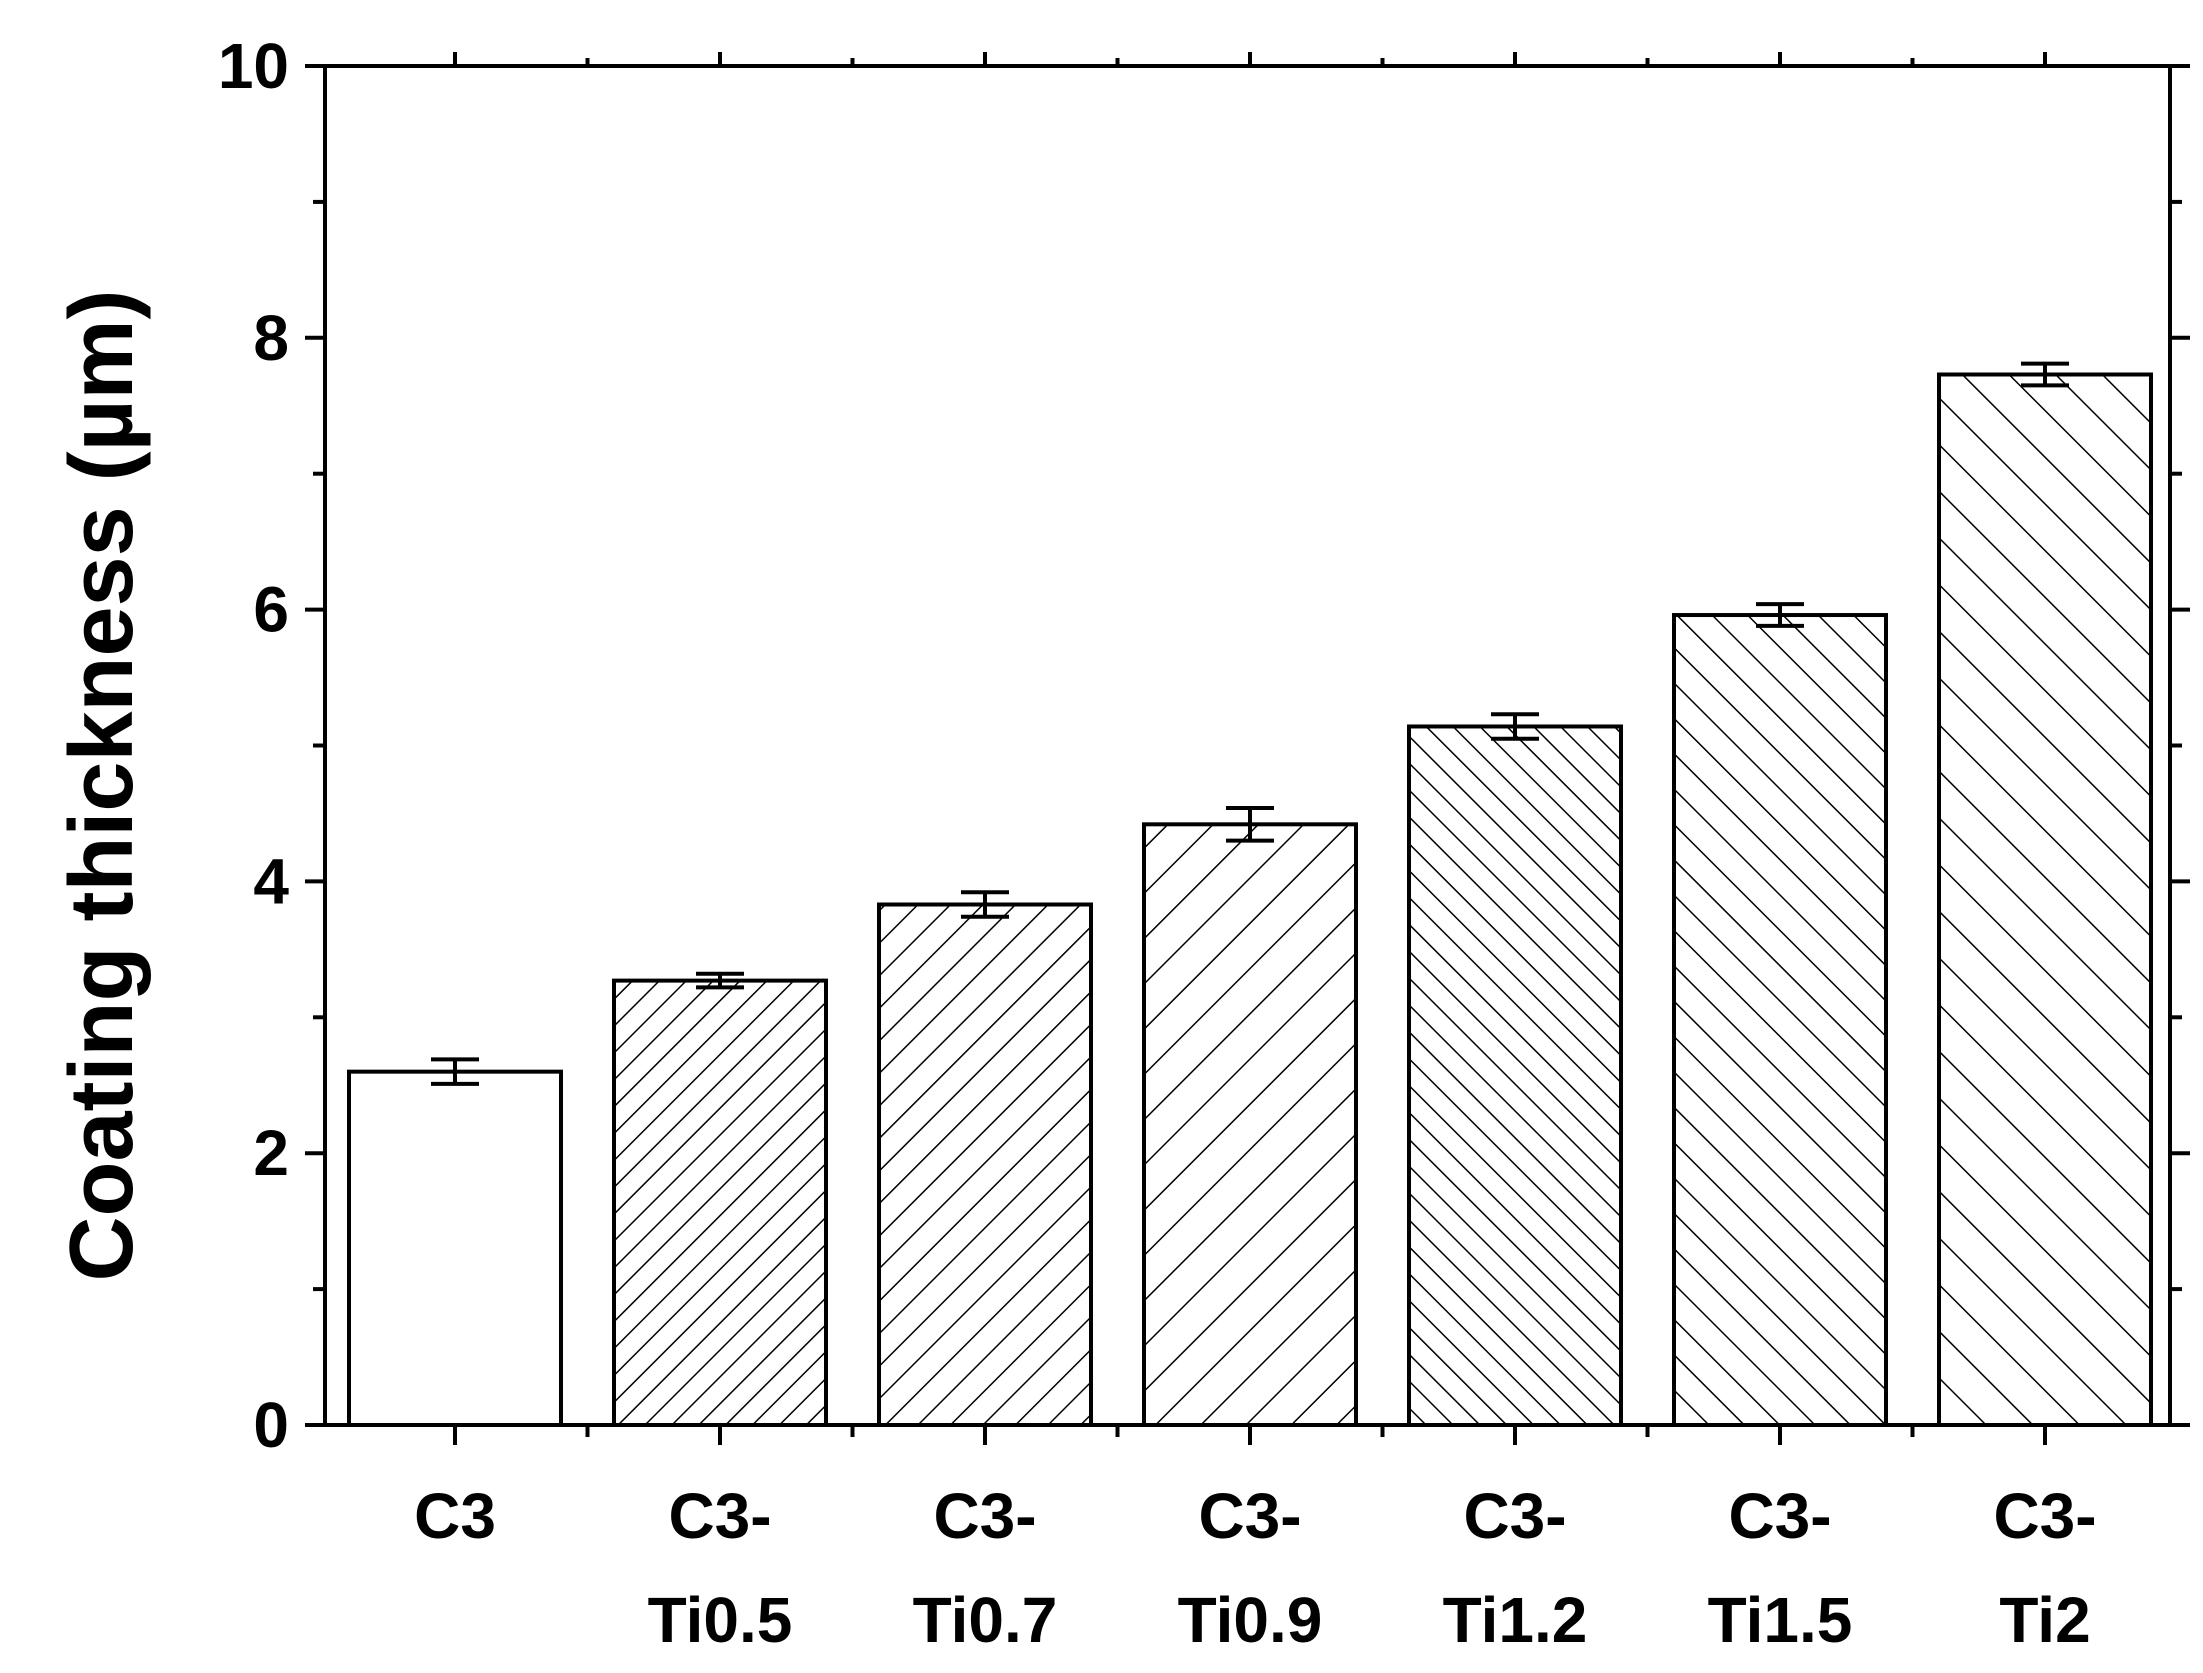  I want to click on y-tick-label: 2, so click(271, 1153).